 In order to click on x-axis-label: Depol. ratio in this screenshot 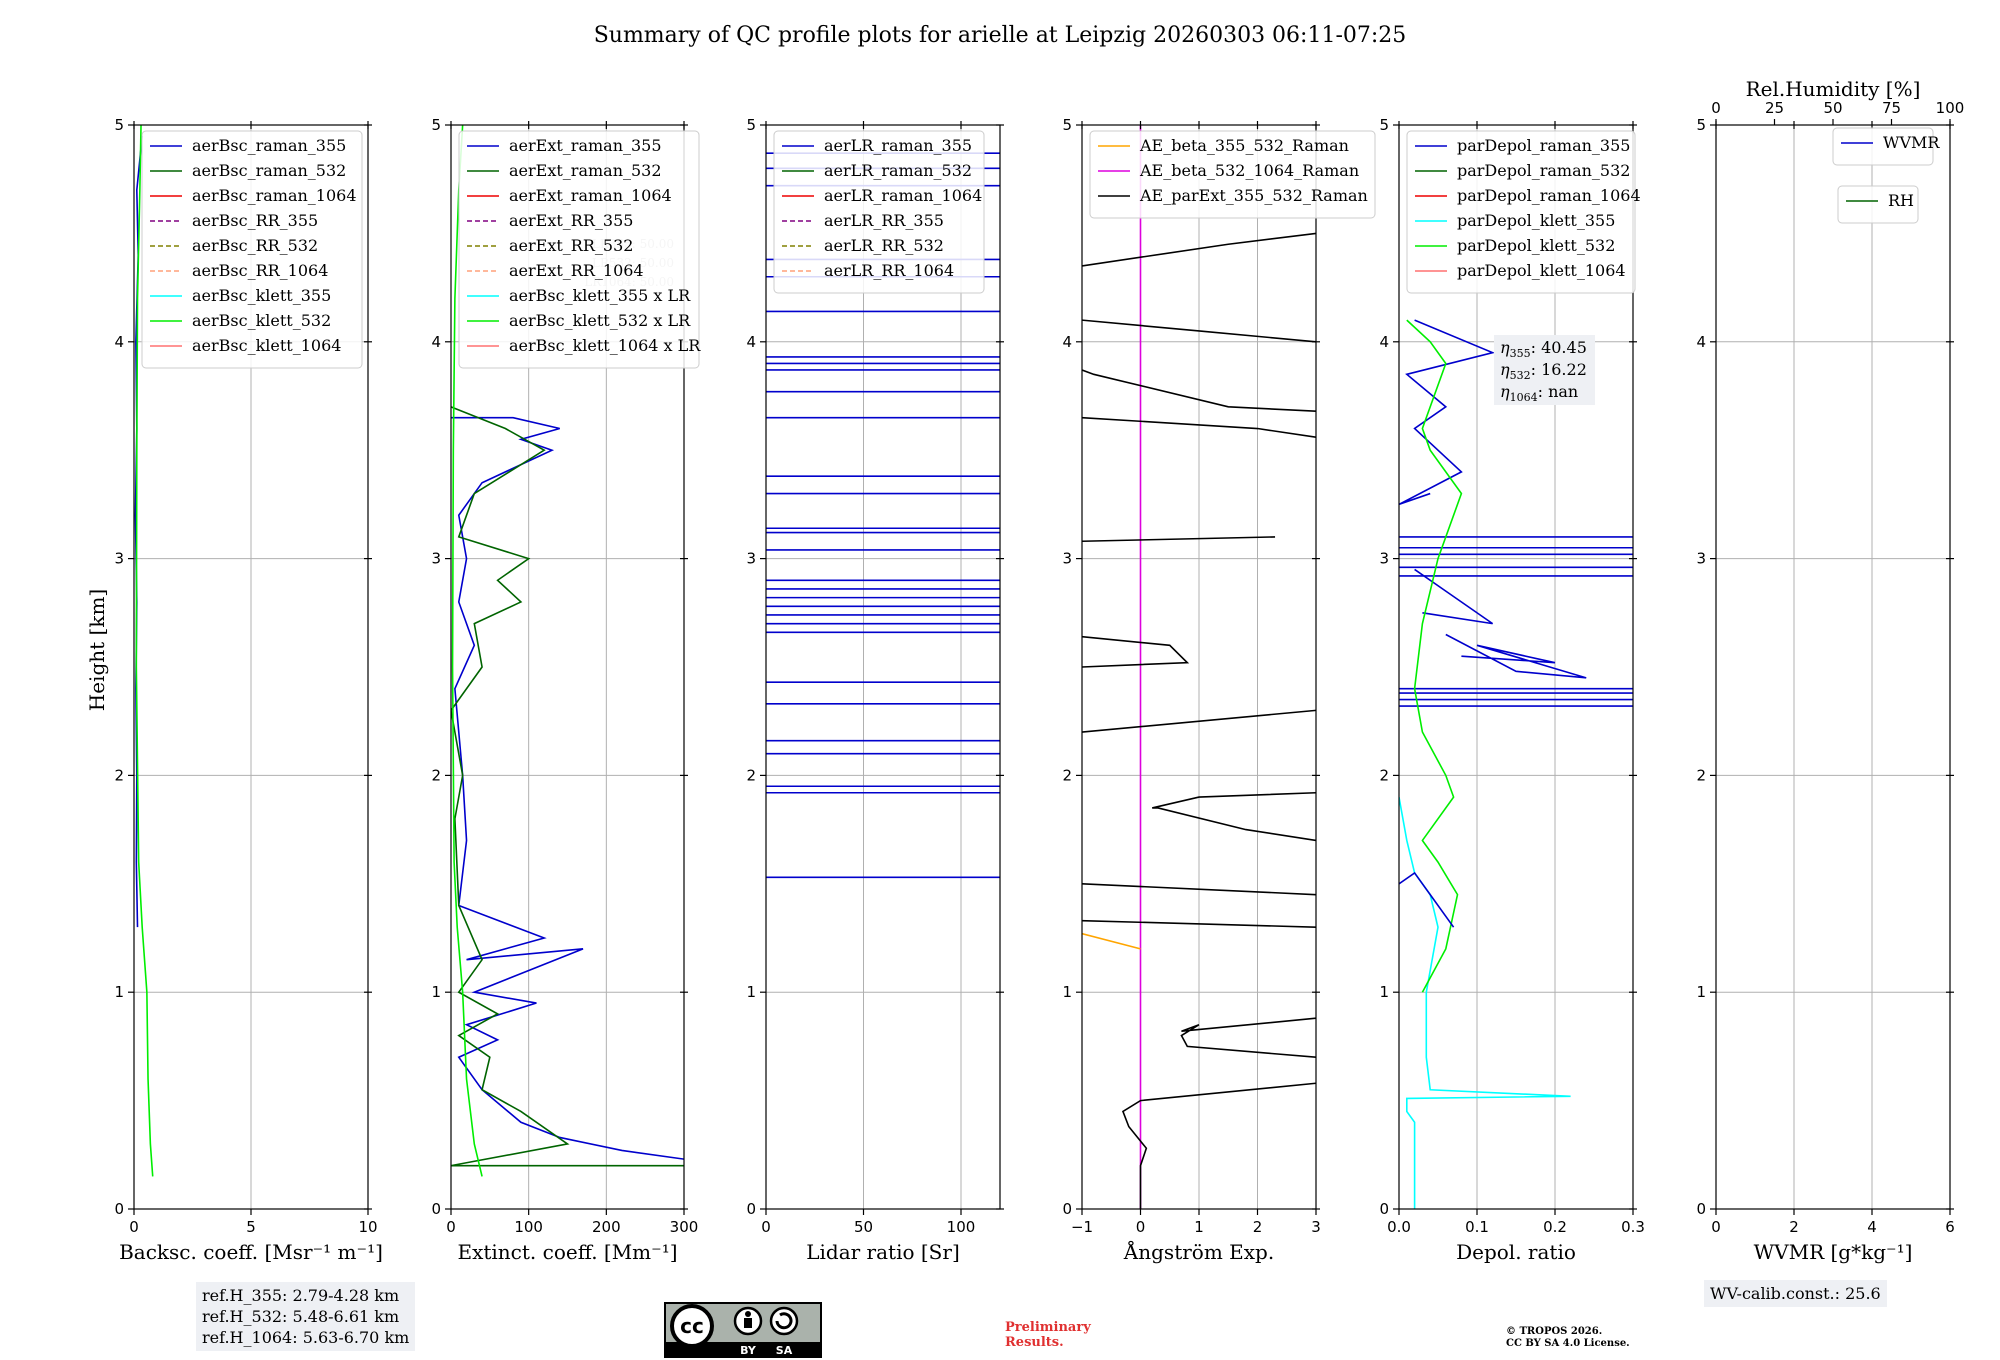, I will do `click(1516, 1252)`.